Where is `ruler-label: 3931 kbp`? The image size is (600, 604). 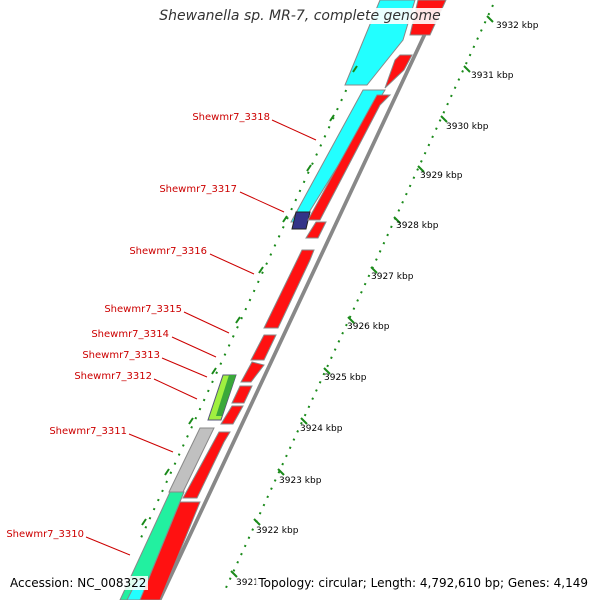
ruler-label: 3931 kbp is located at coordinates (492, 76).